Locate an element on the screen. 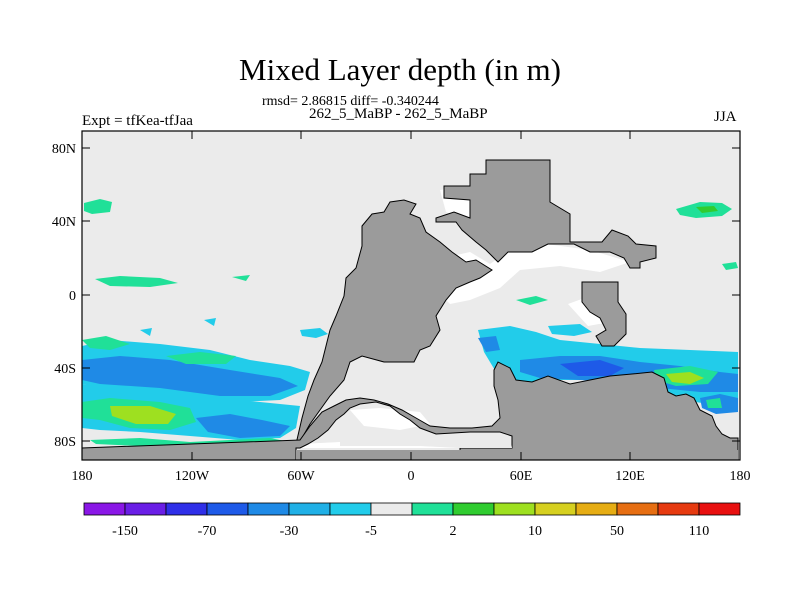 This screenshot has height=600, width=800. colorbar is located at coordinates (412, 509).